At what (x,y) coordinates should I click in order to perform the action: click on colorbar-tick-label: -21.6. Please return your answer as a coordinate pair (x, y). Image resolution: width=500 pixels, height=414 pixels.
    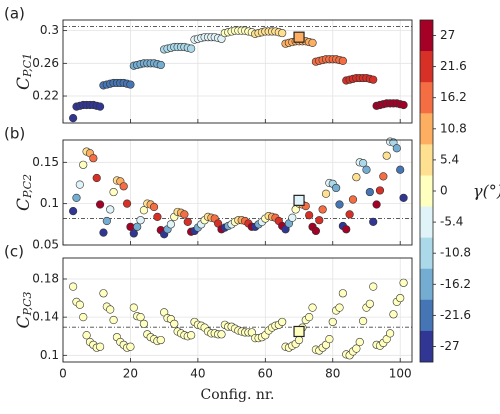
    Looking at the image, I should click on (455, 315).